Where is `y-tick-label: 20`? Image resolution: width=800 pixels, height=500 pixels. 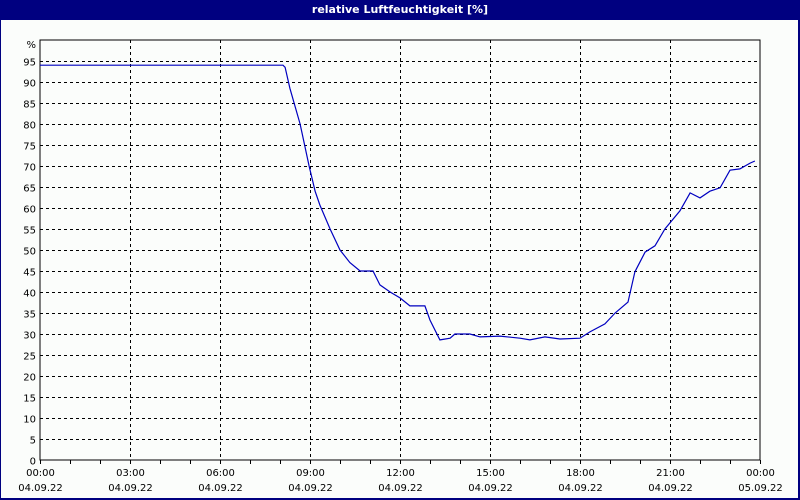
y-tick-label: 20 is located at coordinates (29, 378).